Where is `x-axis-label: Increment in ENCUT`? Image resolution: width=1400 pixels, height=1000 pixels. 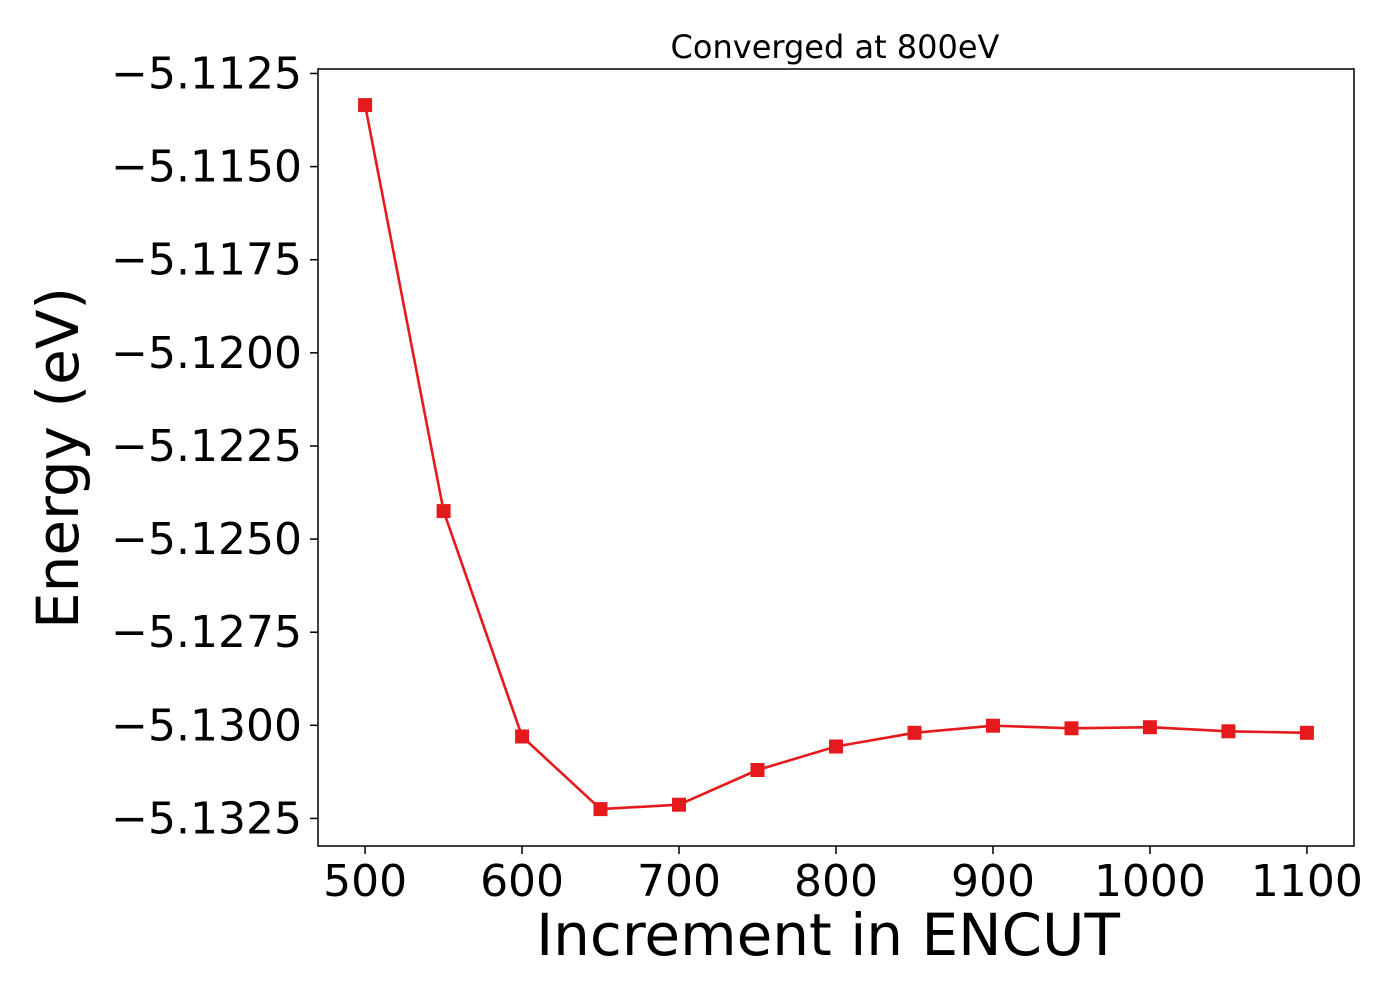 x-axis-label: Increment in ENCUT is located at coordinates (828, 935).